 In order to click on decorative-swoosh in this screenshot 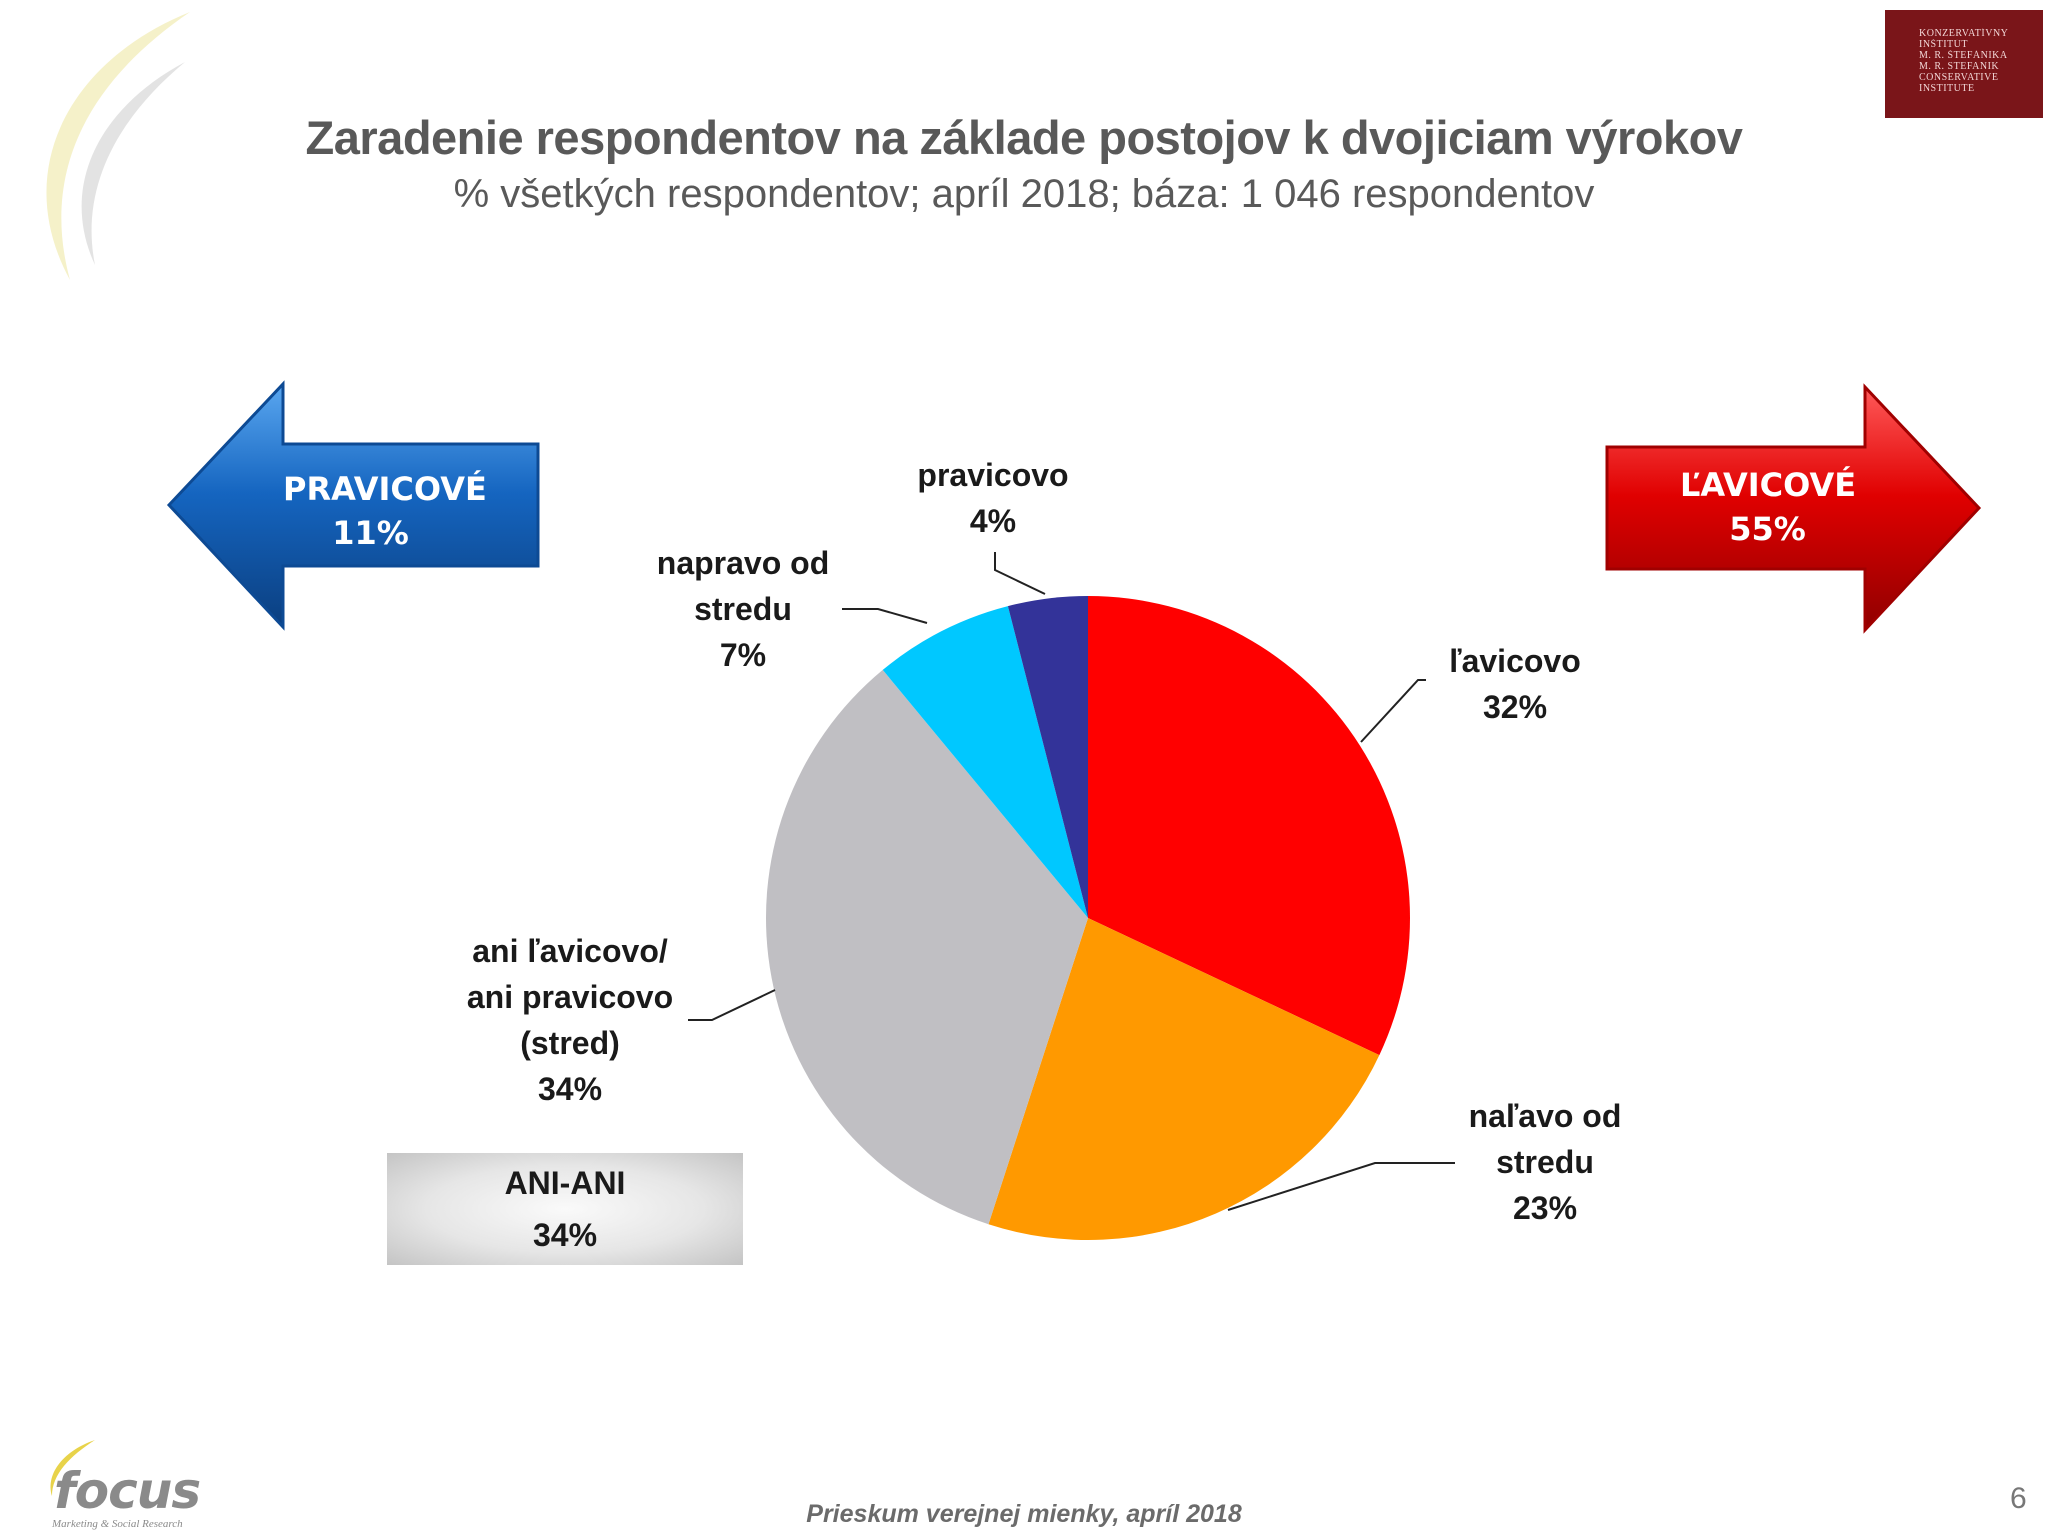, I will do `click(118, 146)`.